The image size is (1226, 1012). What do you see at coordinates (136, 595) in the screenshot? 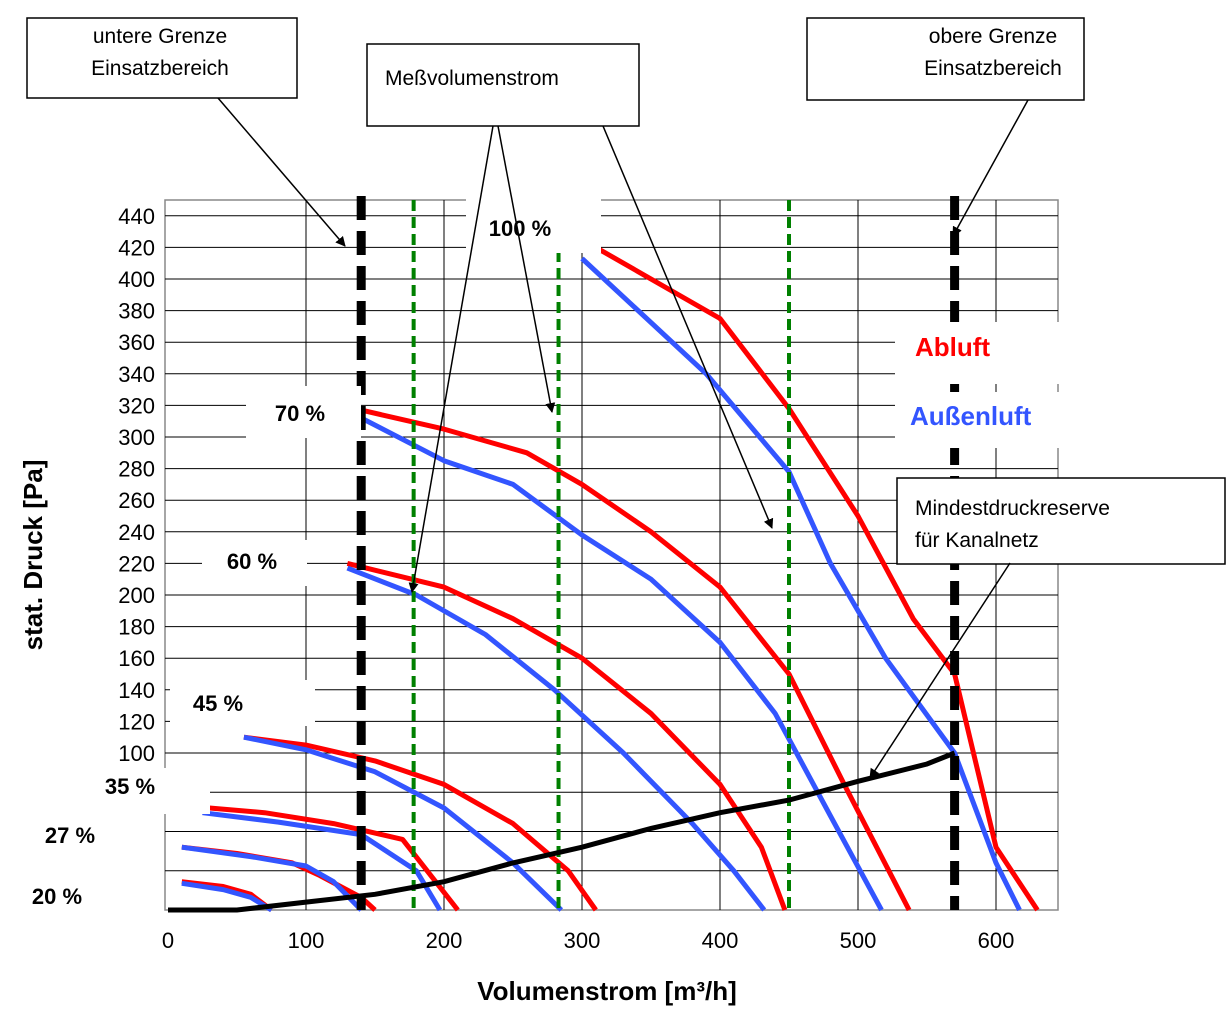
I see `y-tick-label: 200` at bounding box center [136, 595].